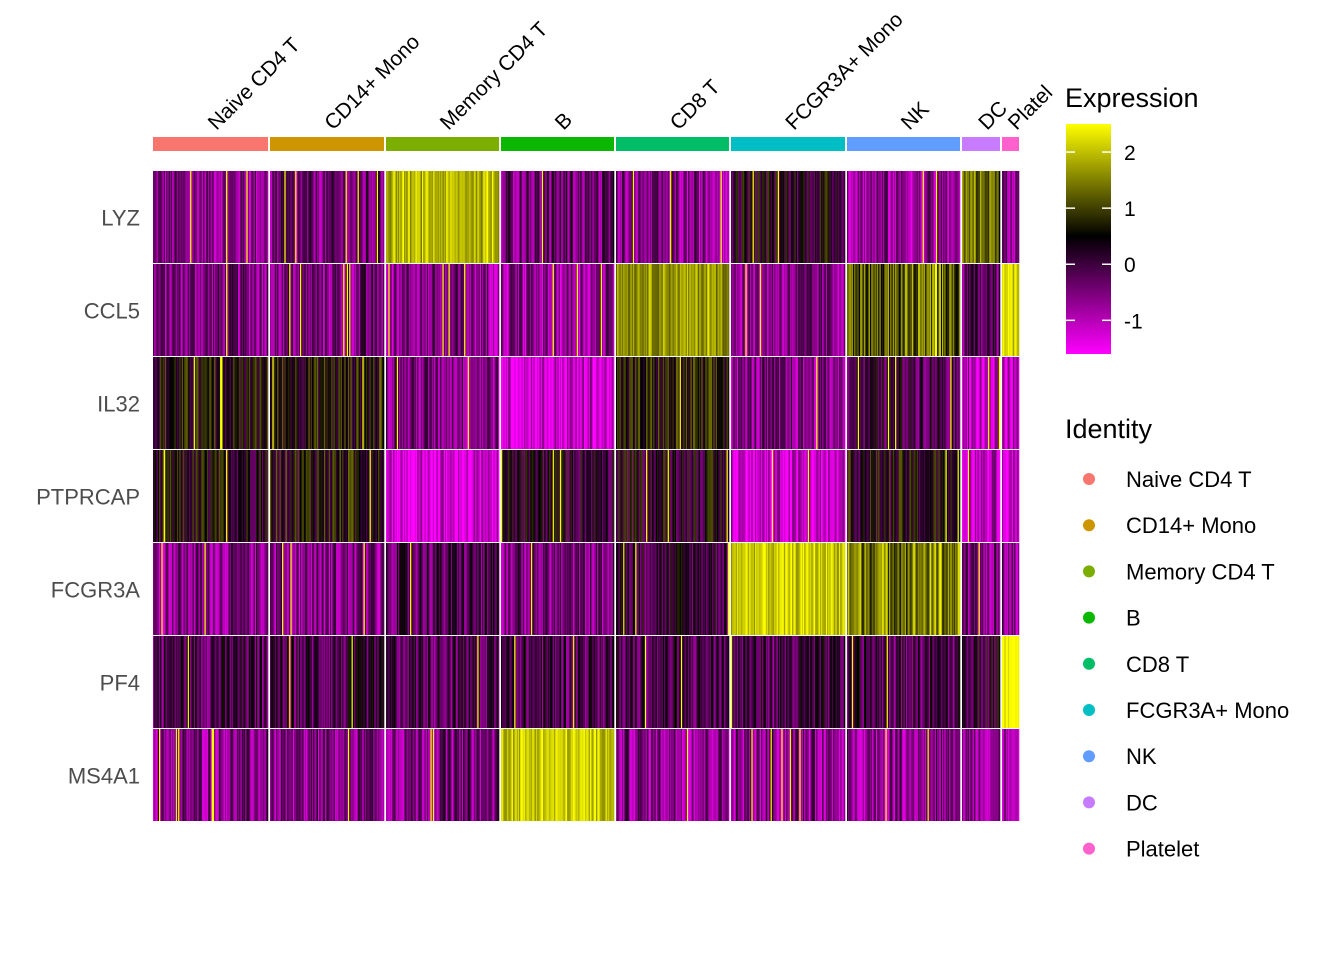 This screenshot has height=965, width=1344. I want to click on heatmap-block, so click(443, 403).